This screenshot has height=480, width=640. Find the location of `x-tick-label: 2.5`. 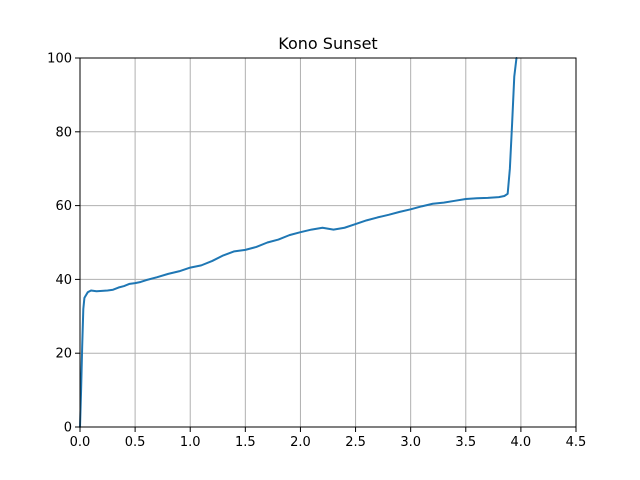

x-tick-label: 2.5 is located at coordinates (355, 442).